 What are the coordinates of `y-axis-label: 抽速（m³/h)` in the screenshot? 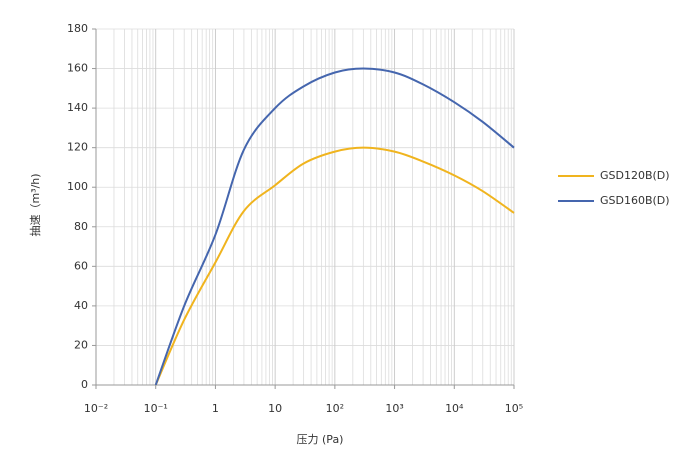 It's located at (35, 204).